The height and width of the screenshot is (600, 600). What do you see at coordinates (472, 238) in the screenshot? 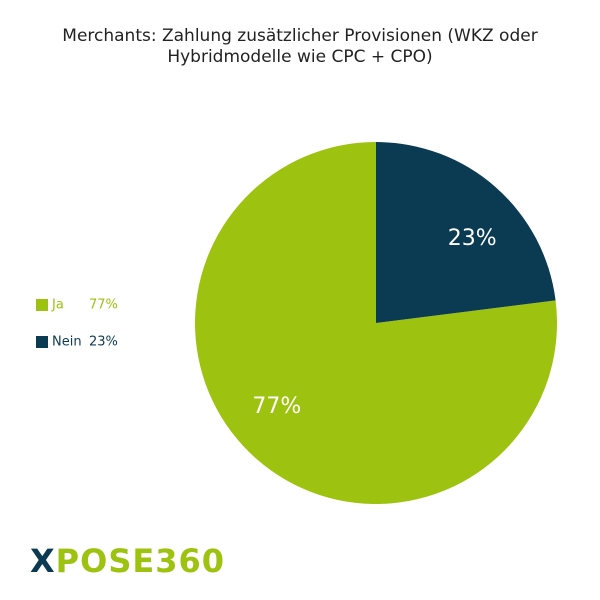
I see `data-label: 23%` at bounding box center [472, 238].